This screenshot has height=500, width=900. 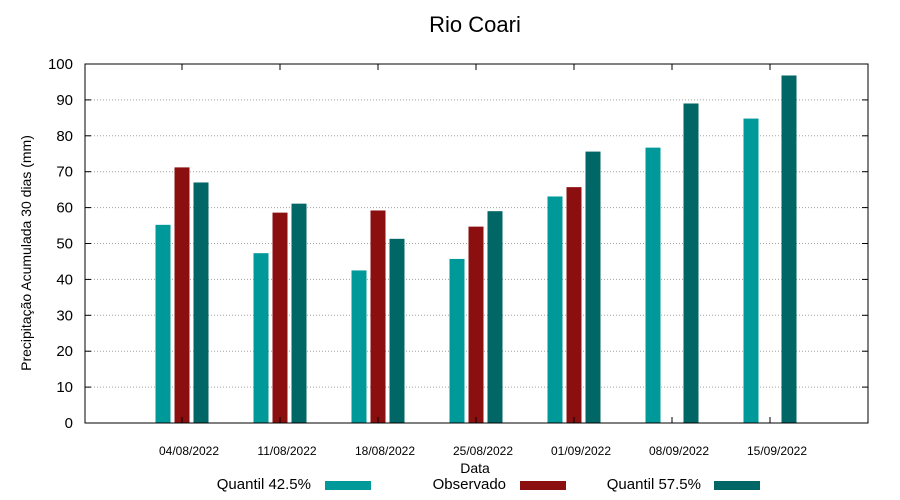 I want to click on bar-s1-c4, so click(x=574, y=305).